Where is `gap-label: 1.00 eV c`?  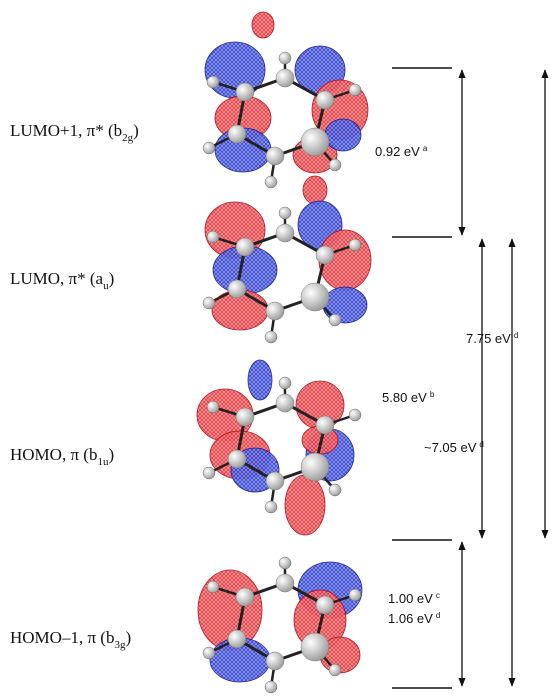
gap-label: 1.00 eV c is located at coordinates (414, 598).